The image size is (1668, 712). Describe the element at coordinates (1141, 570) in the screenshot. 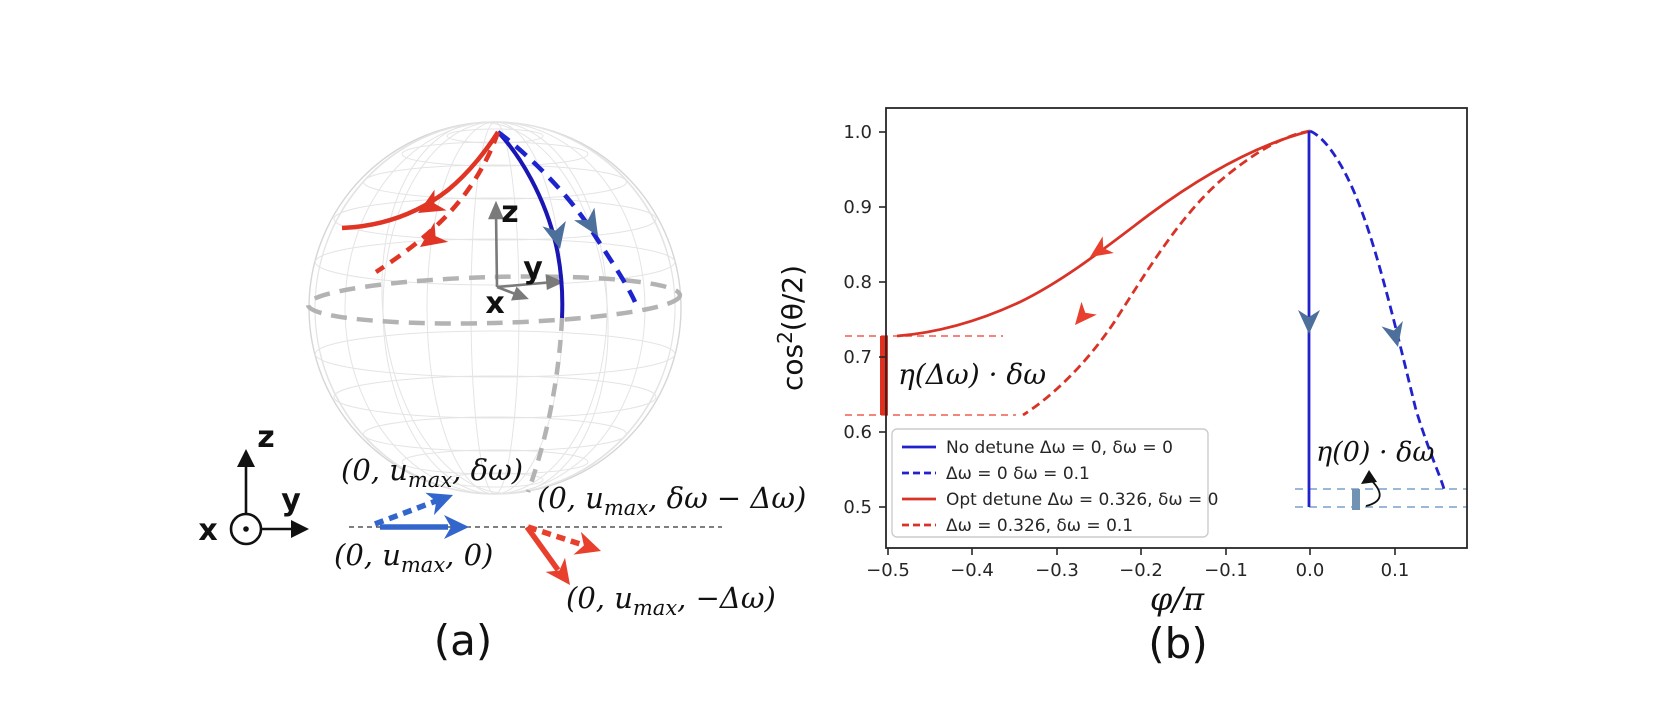

I see `x-tick-label: −0.2` at that location.